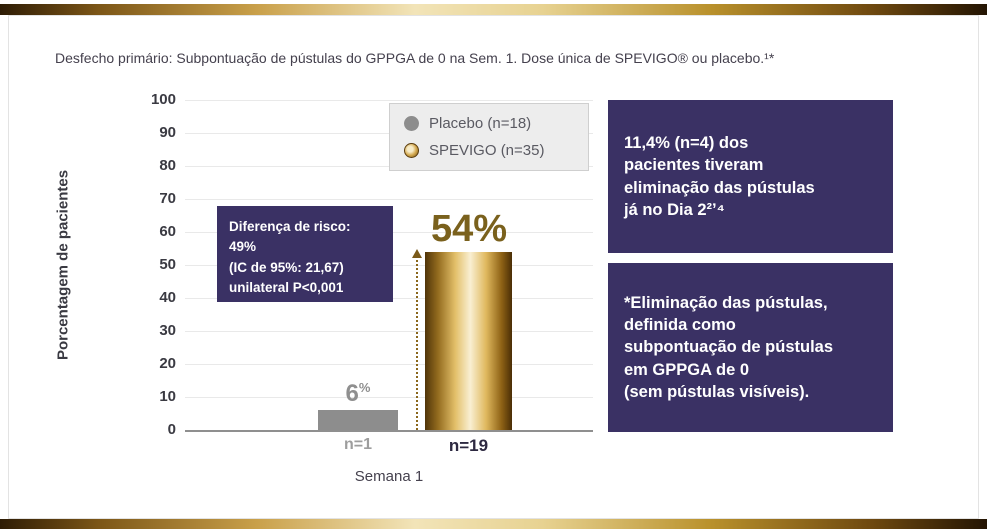 The image size is (987, 529). What do you see at coordinates (167, 165) in the screenshot?
I see `y-tick: 80` at bounding box center [167, 165].